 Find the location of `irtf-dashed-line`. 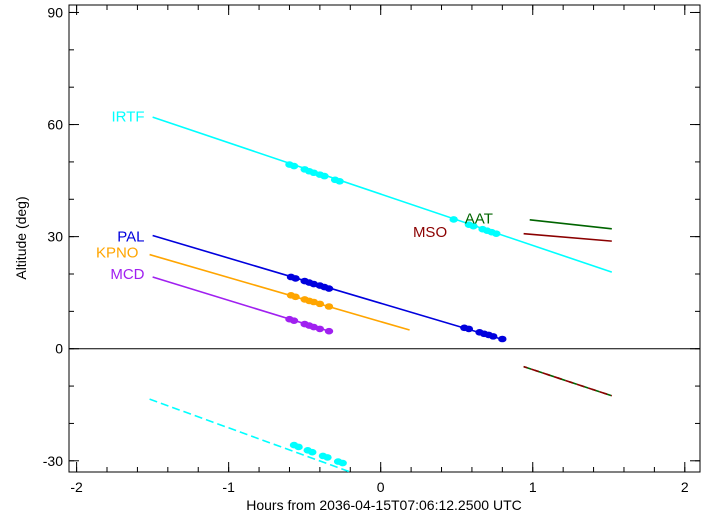

irtf-dashed-line is located at coordinates (250, 435).